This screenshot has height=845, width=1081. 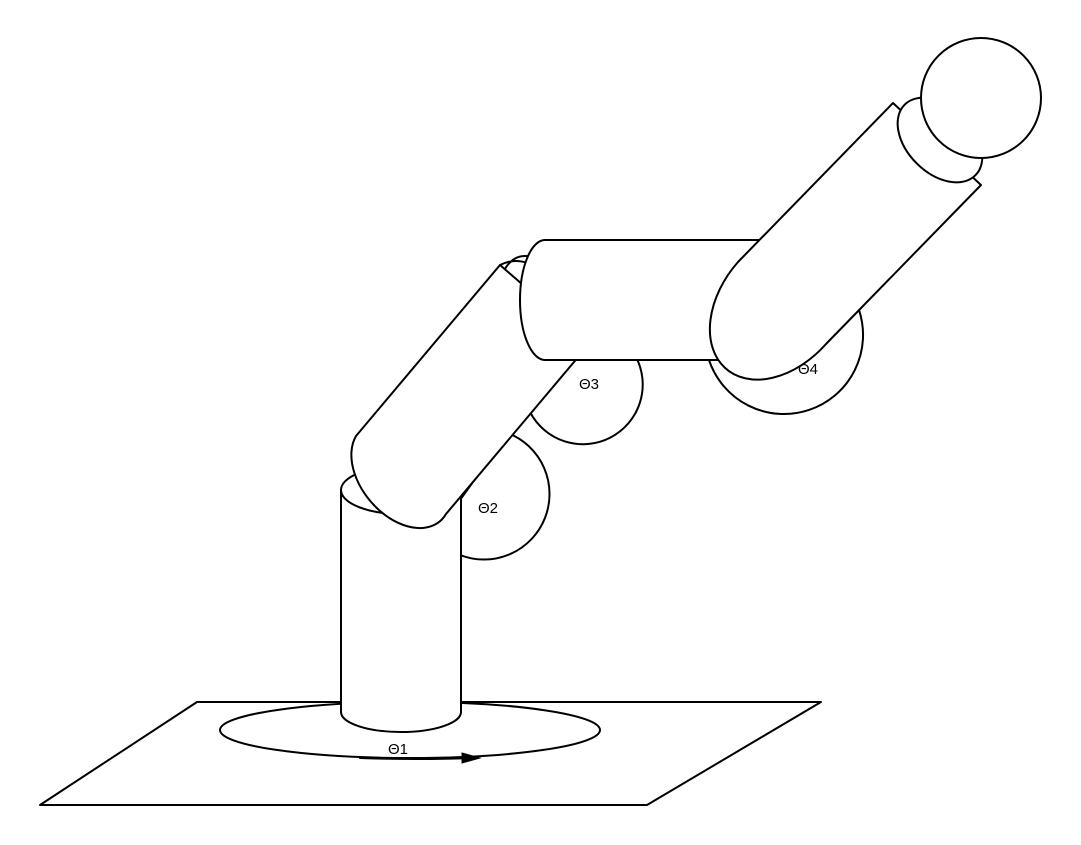 What do you see at coordinates (589, 384) in the screenshot?
I see `theta3-label: Θ3` at bounding box center [589, 384].